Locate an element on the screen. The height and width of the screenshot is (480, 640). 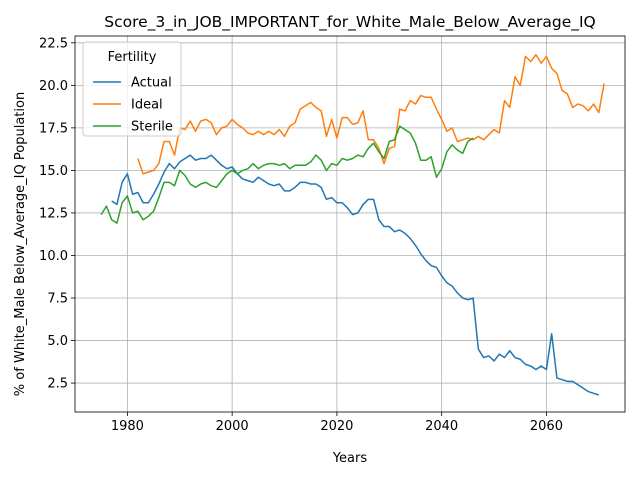
y-tick-label: 12.5 is located at coordinates (53, 213).